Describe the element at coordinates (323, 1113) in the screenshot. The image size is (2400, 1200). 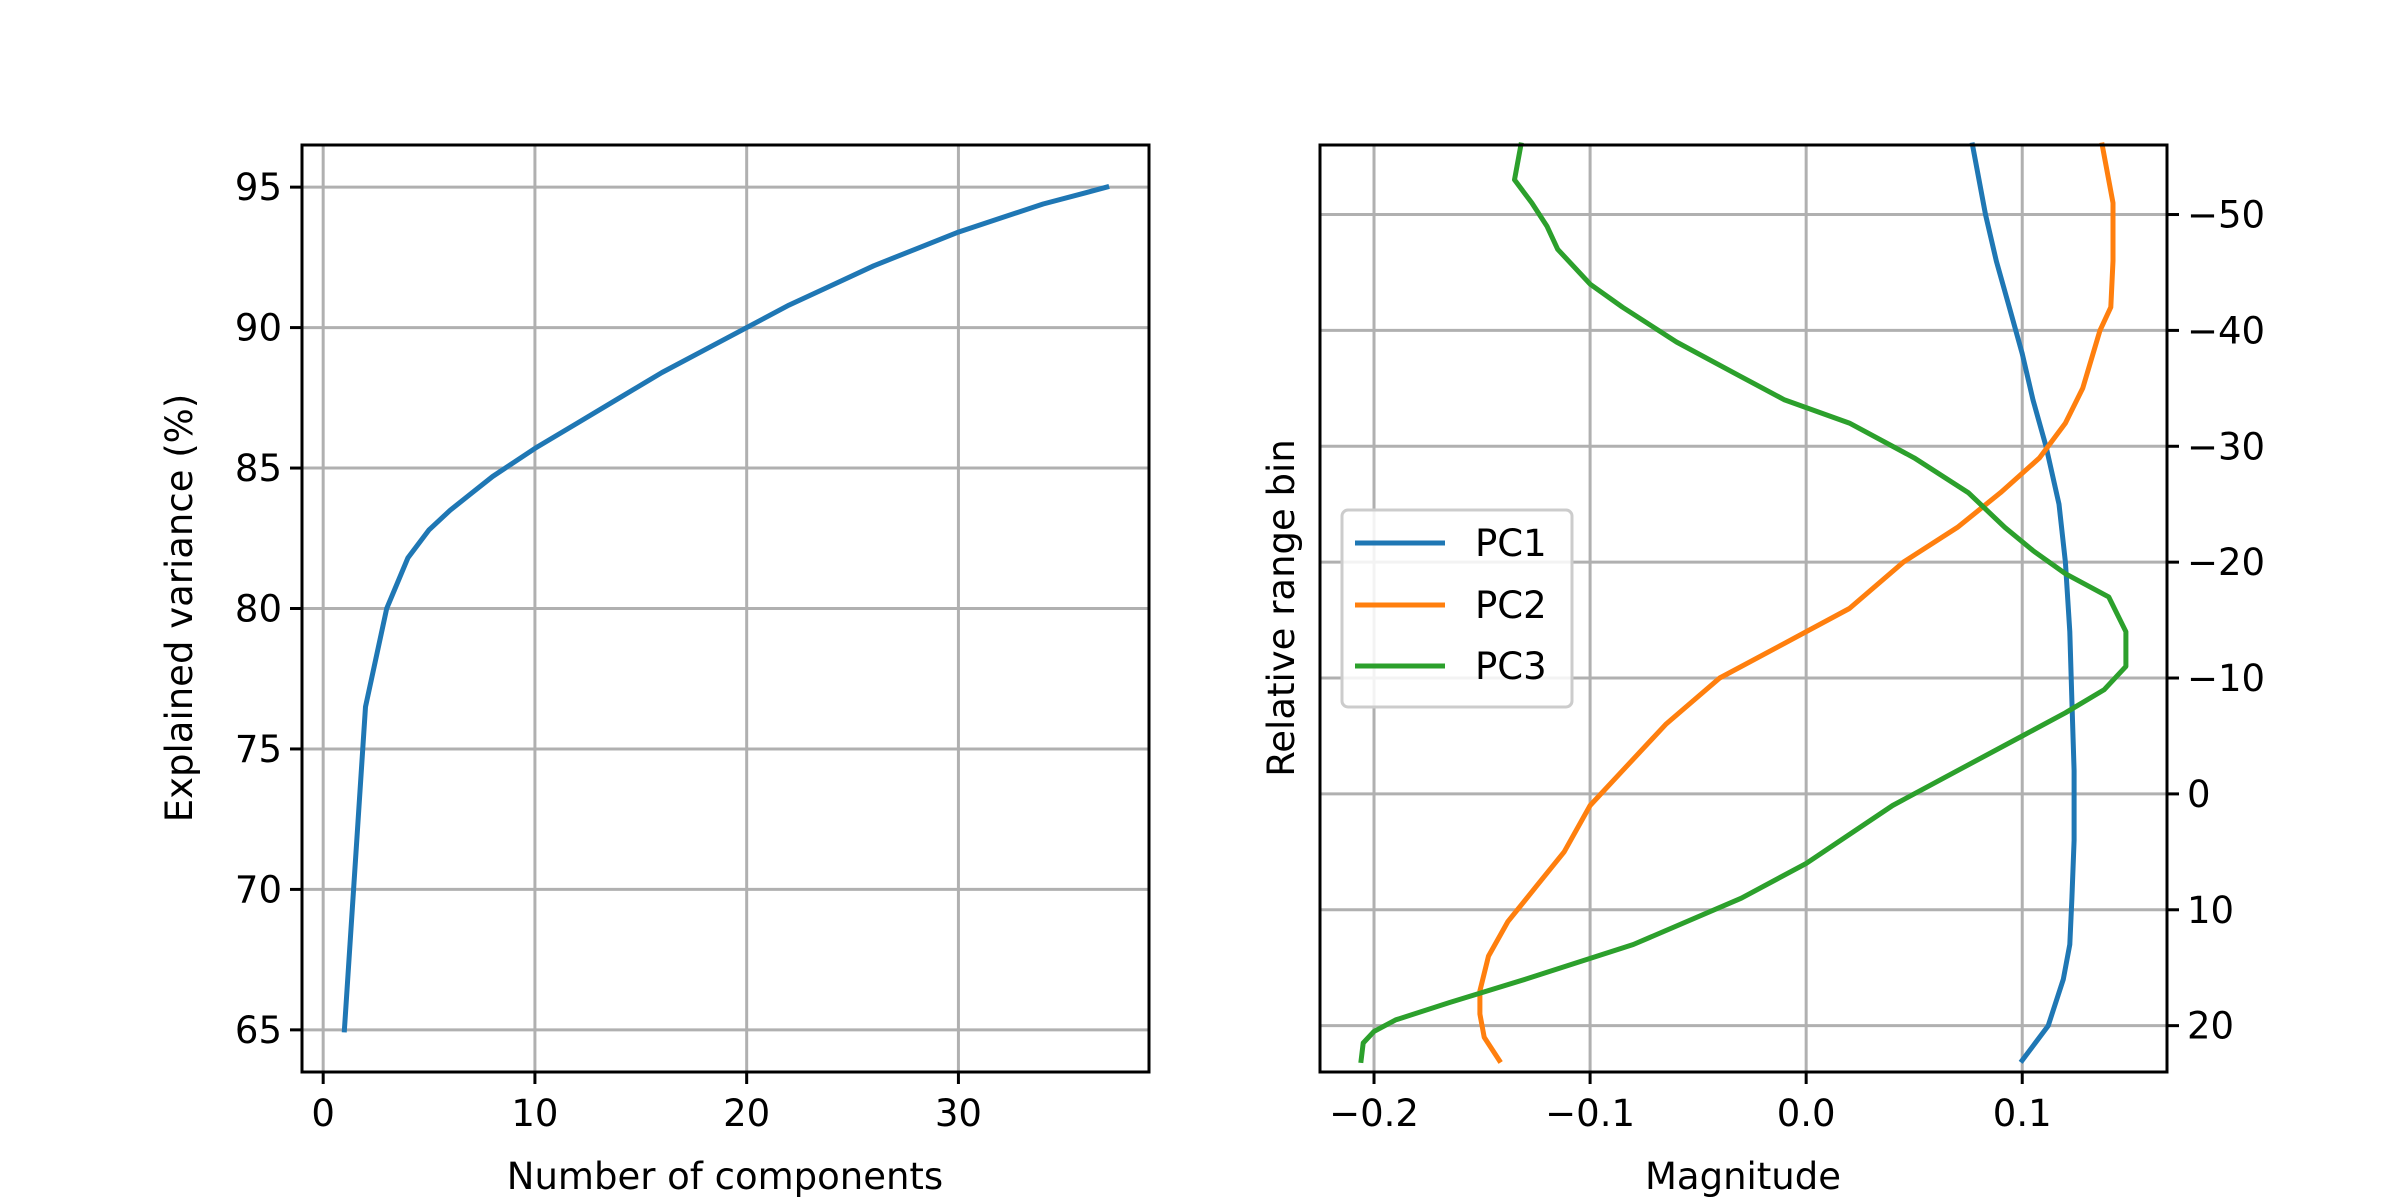
I see `variance-x-tick-label: 0` at that location.